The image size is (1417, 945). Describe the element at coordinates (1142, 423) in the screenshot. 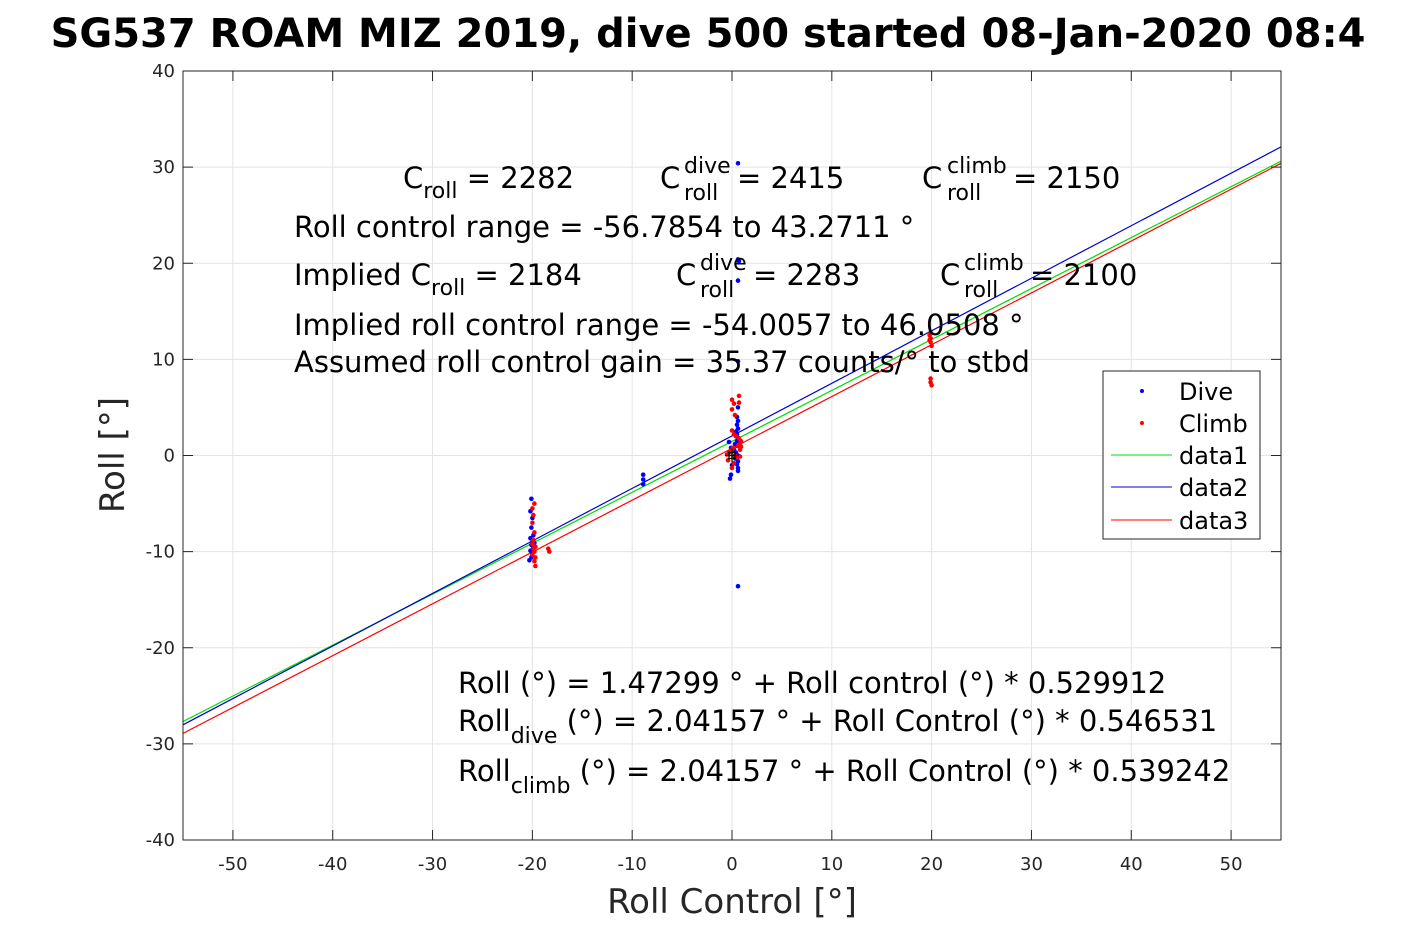

I see `legend-marker-climb` at that location.